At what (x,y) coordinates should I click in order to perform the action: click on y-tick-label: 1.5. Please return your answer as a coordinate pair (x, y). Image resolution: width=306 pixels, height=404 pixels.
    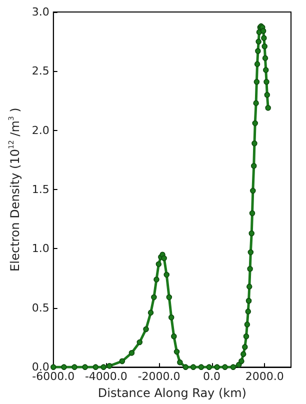
    Looking at the image, I should click on (41, 189).